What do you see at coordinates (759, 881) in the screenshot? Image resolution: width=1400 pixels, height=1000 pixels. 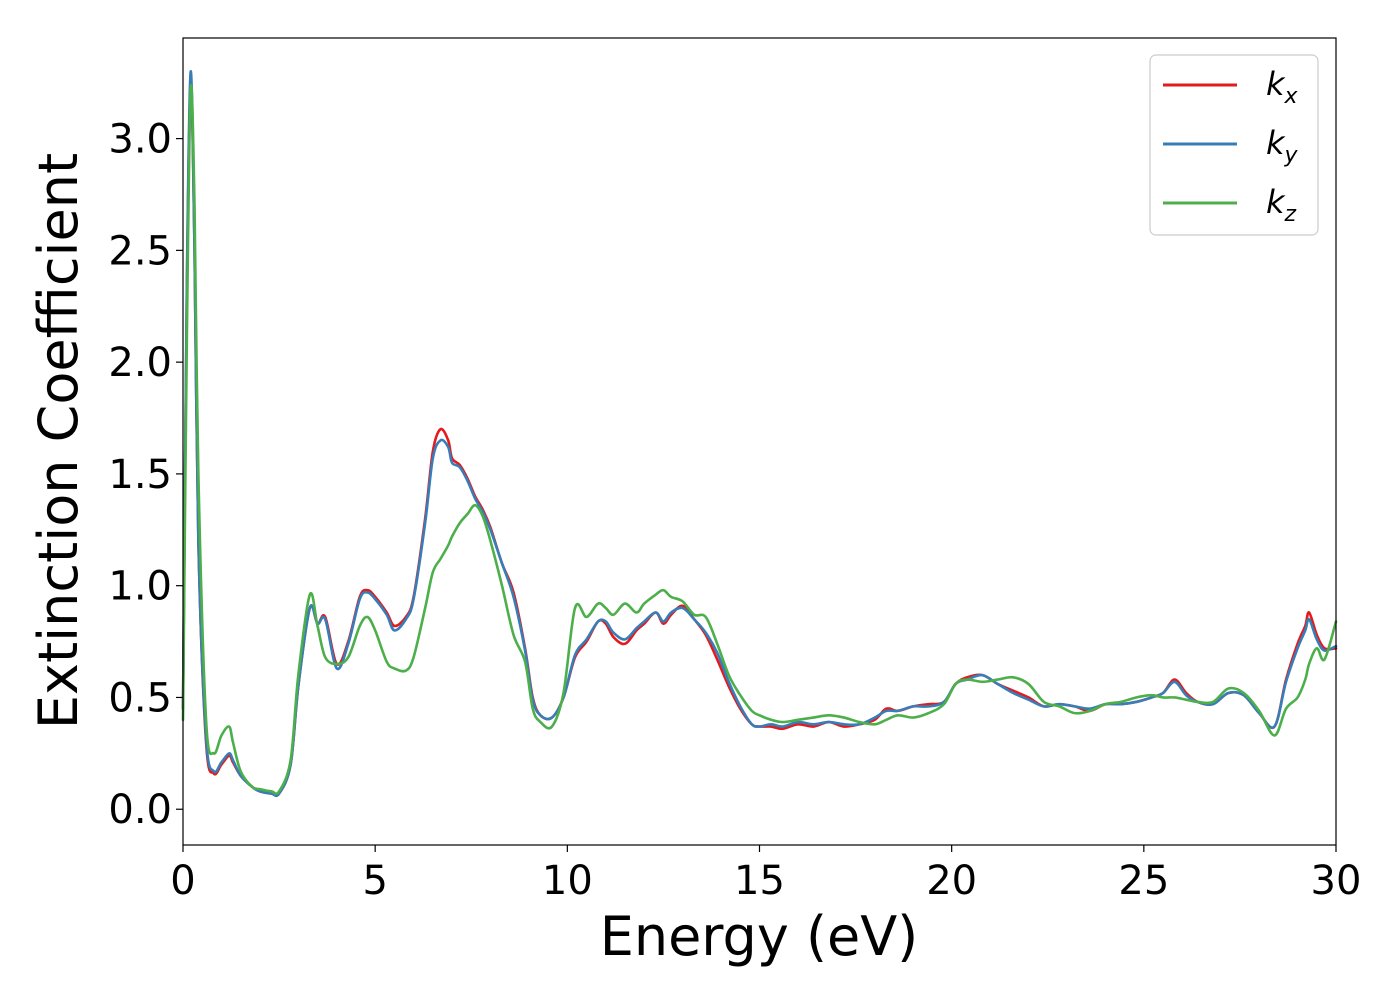 I see `x-tick-label: 15` at bounding box center [759, 881].